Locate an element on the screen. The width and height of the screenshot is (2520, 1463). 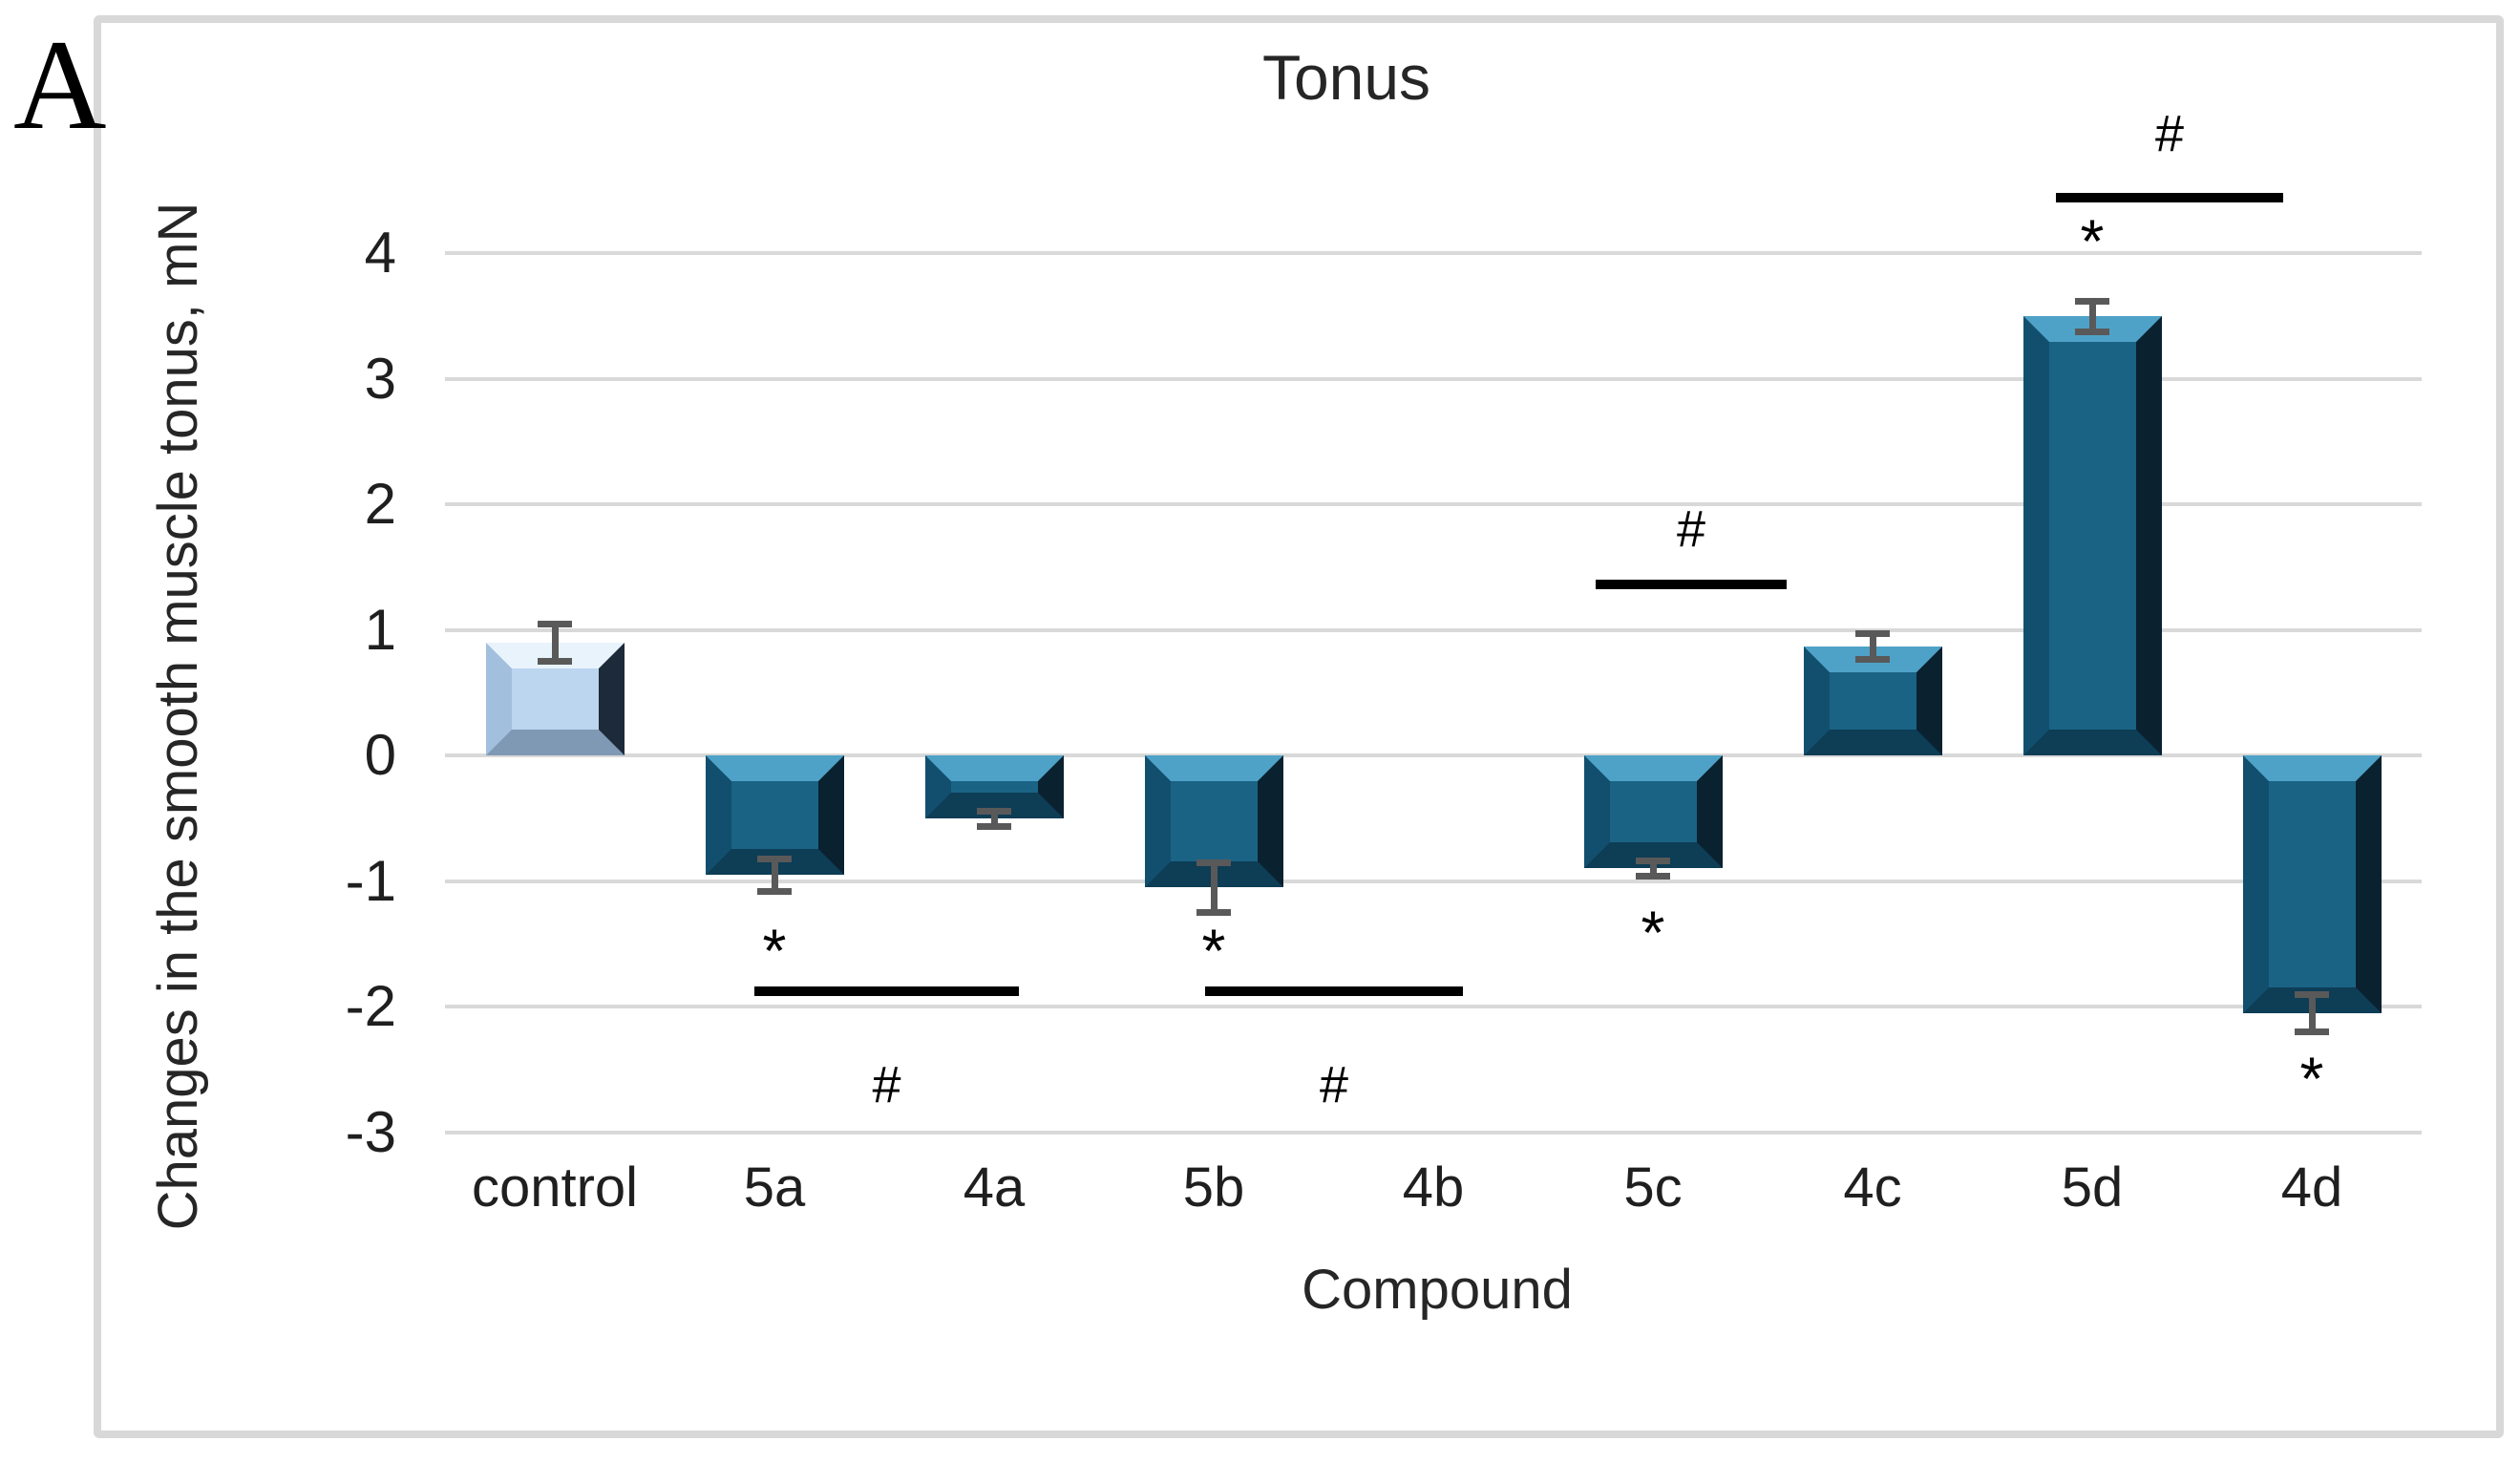
gridline-y--2 is located at coordinates (1433, 1007).